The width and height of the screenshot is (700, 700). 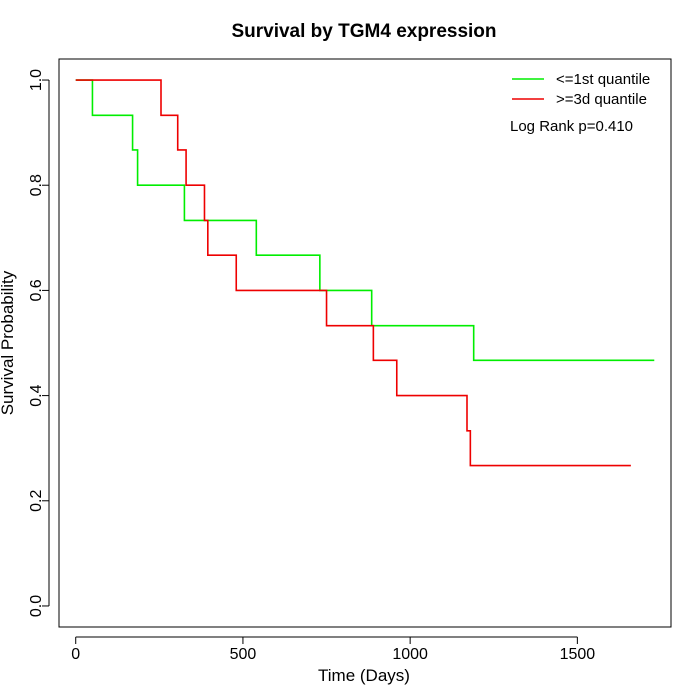 What do you see at coordinates (75, 654) in the screenshot?
I see `x-tick-label: 0` at bounding box center [75, 654].